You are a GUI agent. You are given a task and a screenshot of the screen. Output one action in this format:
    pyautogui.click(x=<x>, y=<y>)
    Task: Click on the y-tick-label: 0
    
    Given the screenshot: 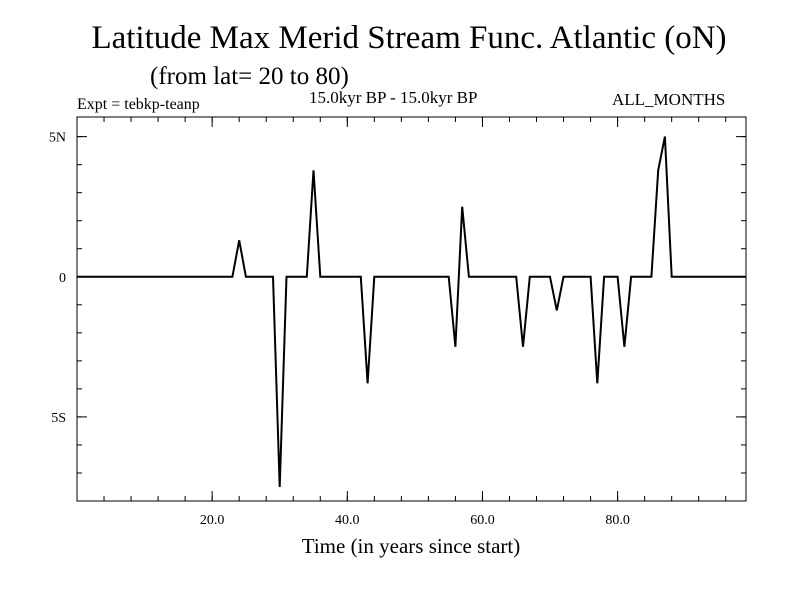 What is the action you would take?
    pyautogui.click(x=62, y=278)
    